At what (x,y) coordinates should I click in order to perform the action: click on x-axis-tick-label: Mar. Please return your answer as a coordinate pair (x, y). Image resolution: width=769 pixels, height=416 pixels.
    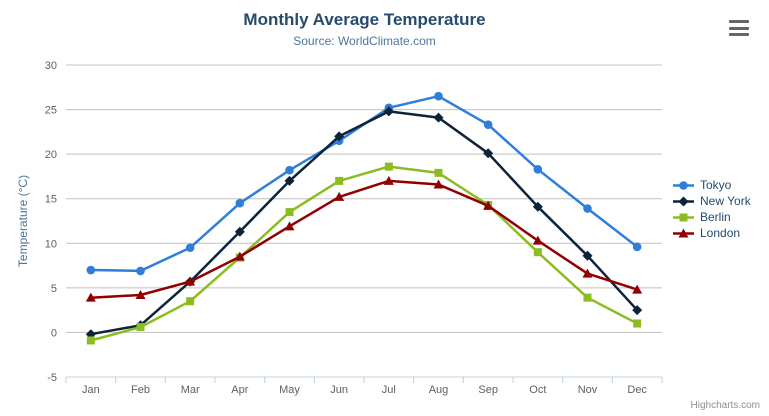
    Looking at the image, I should click on (190, 390).